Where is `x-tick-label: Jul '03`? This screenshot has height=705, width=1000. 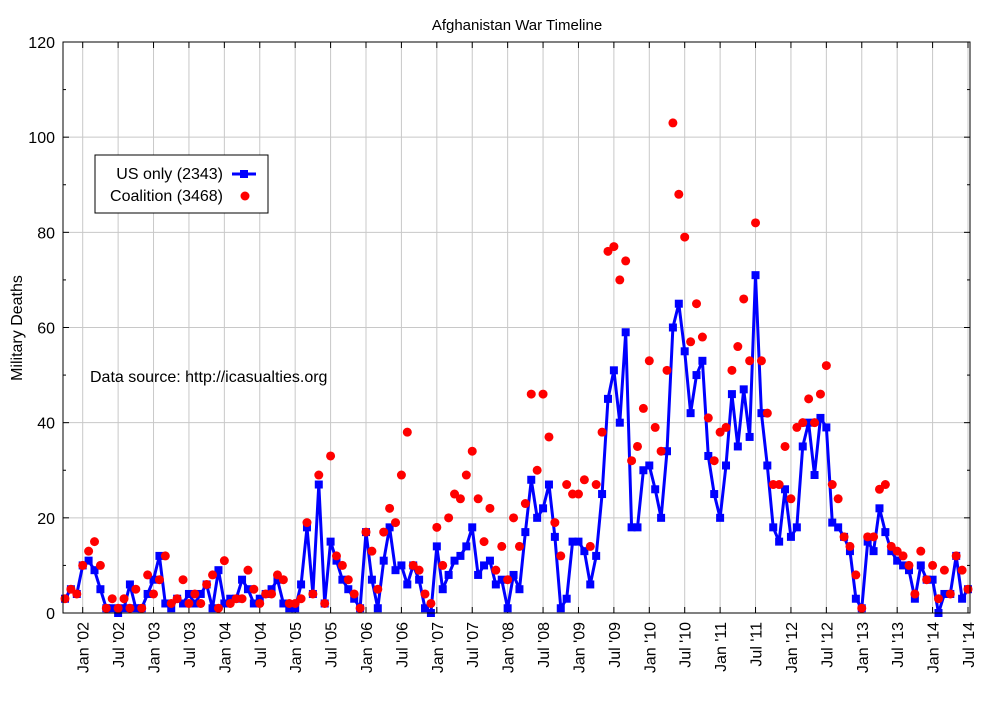 x-tick-label: Jul '03 is located at coordinates (190, 645).